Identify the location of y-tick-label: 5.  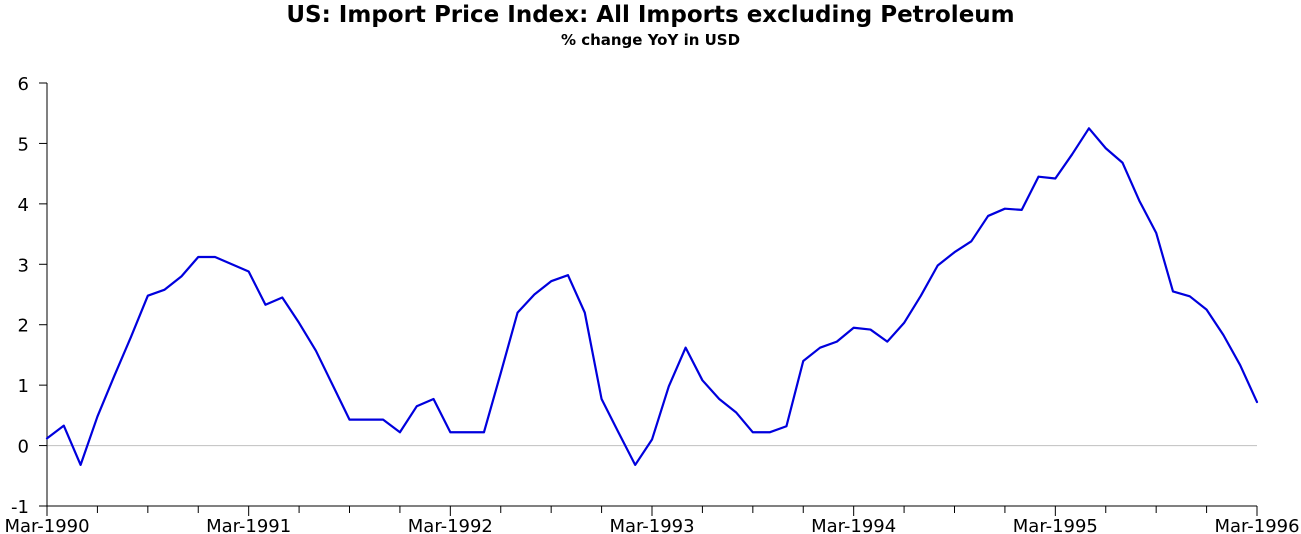
(23, 144).